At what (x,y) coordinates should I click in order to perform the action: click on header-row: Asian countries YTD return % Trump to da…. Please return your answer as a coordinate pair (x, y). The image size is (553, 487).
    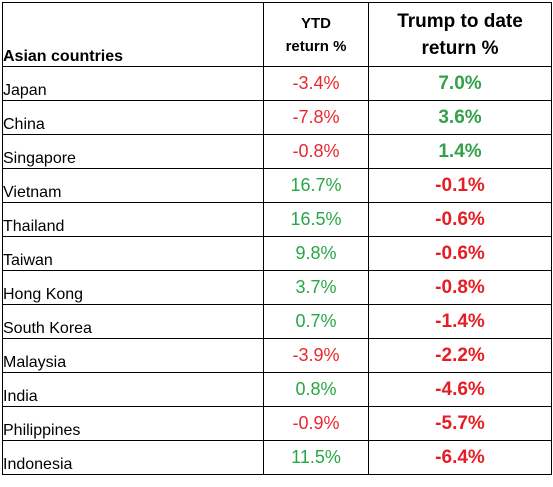
    Looking at the image, I should click on (277, 34).